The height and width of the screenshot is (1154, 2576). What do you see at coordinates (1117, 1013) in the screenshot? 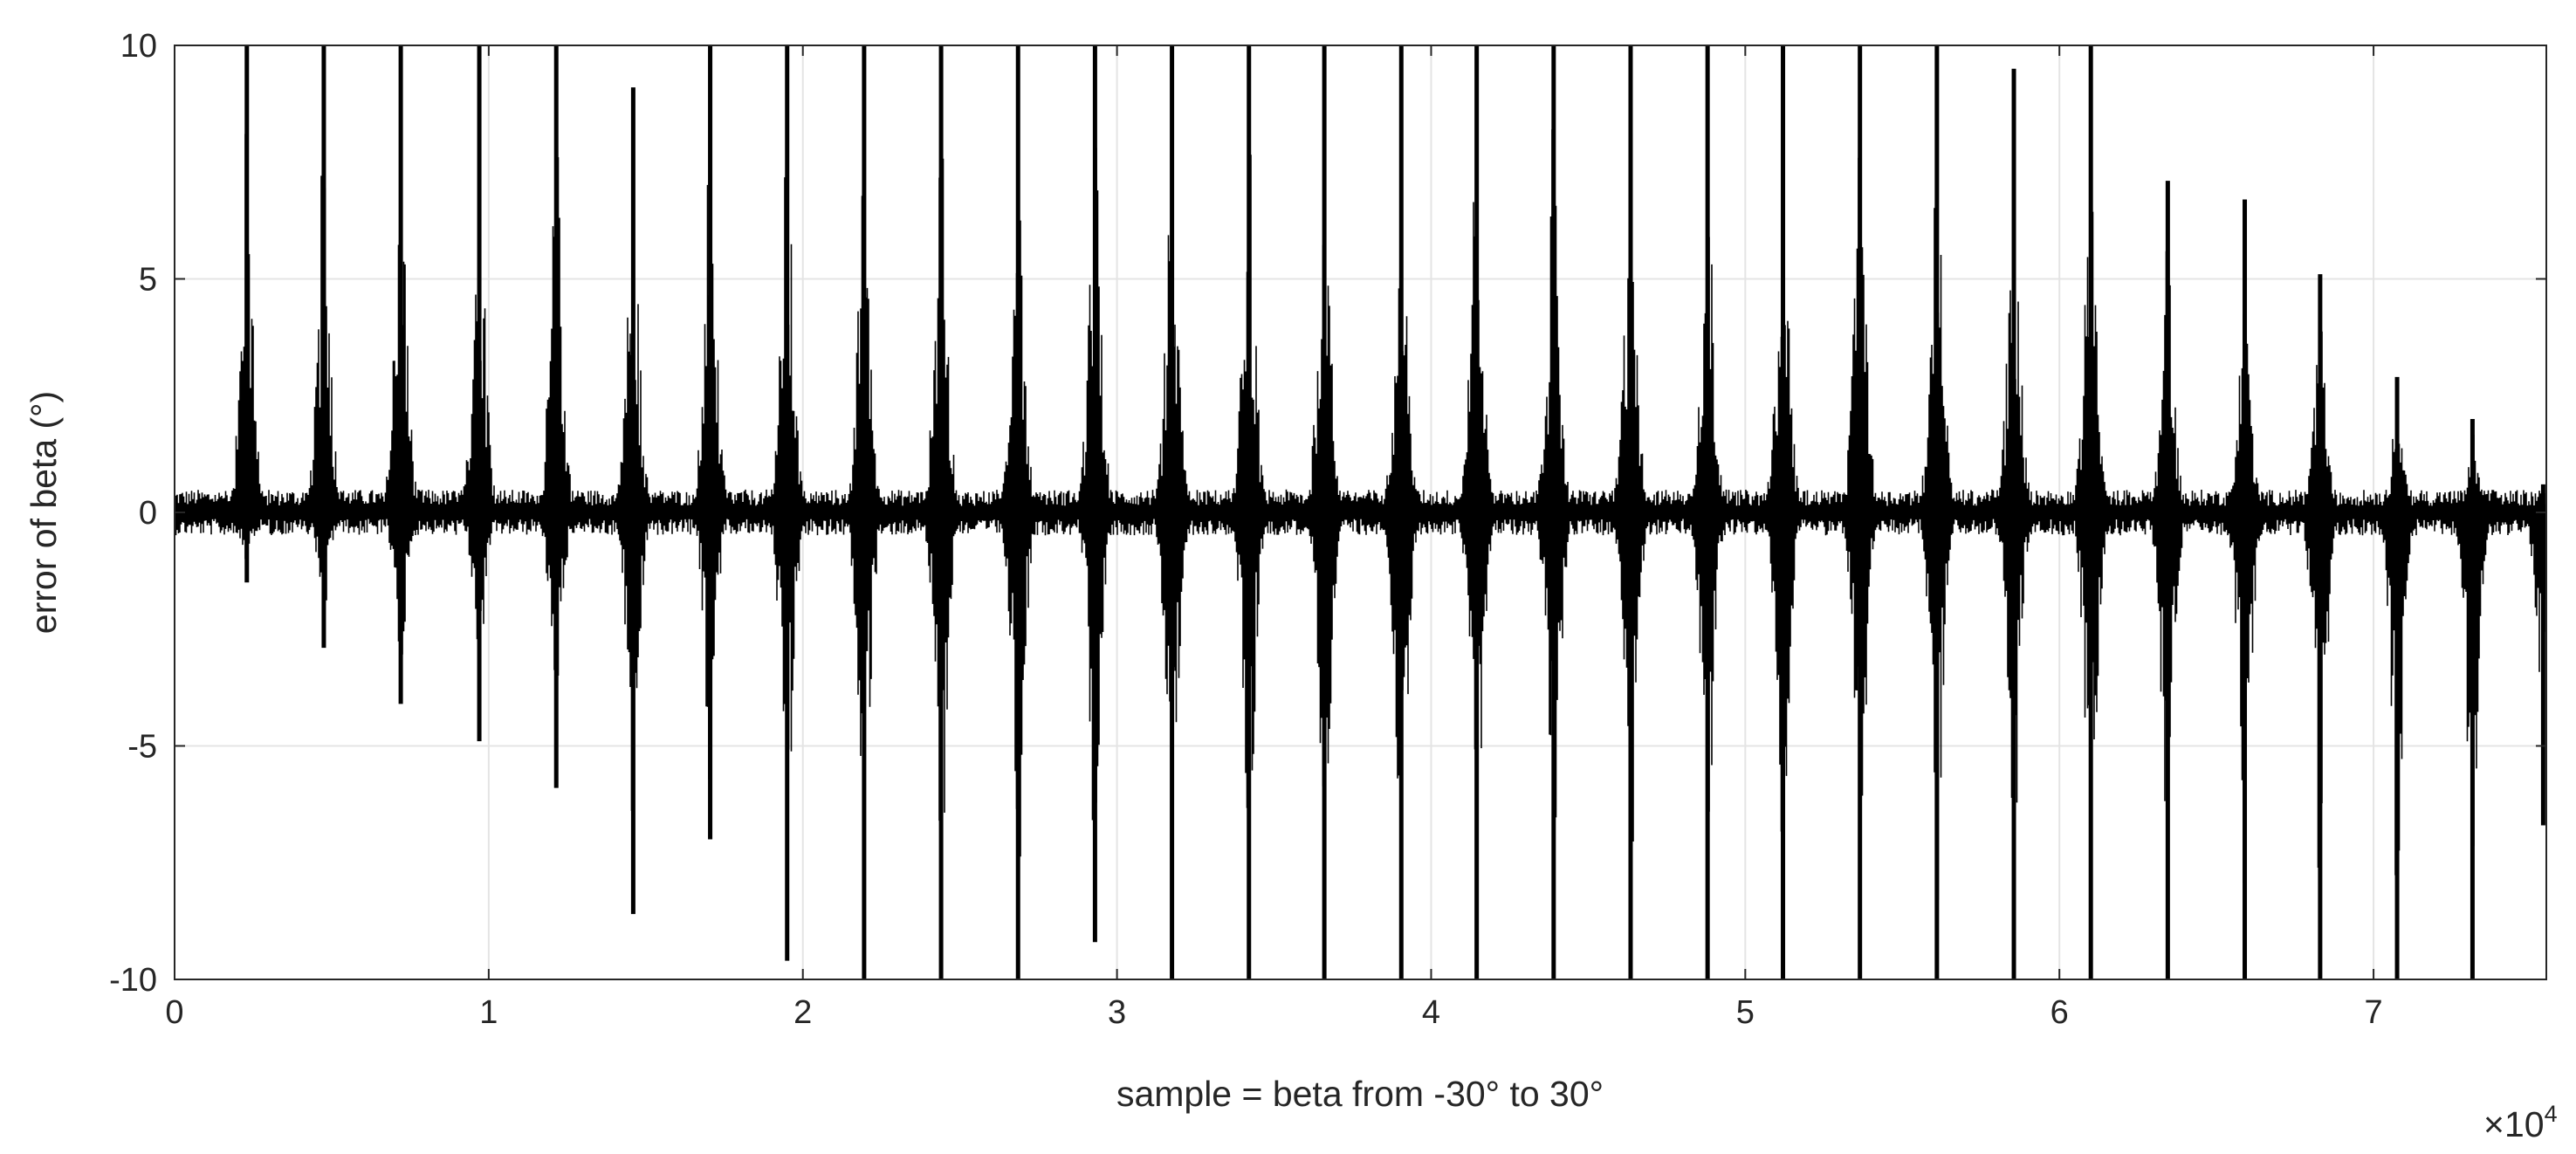
I see `x-tick-label: 3` at bounding box center [1117, 1013].